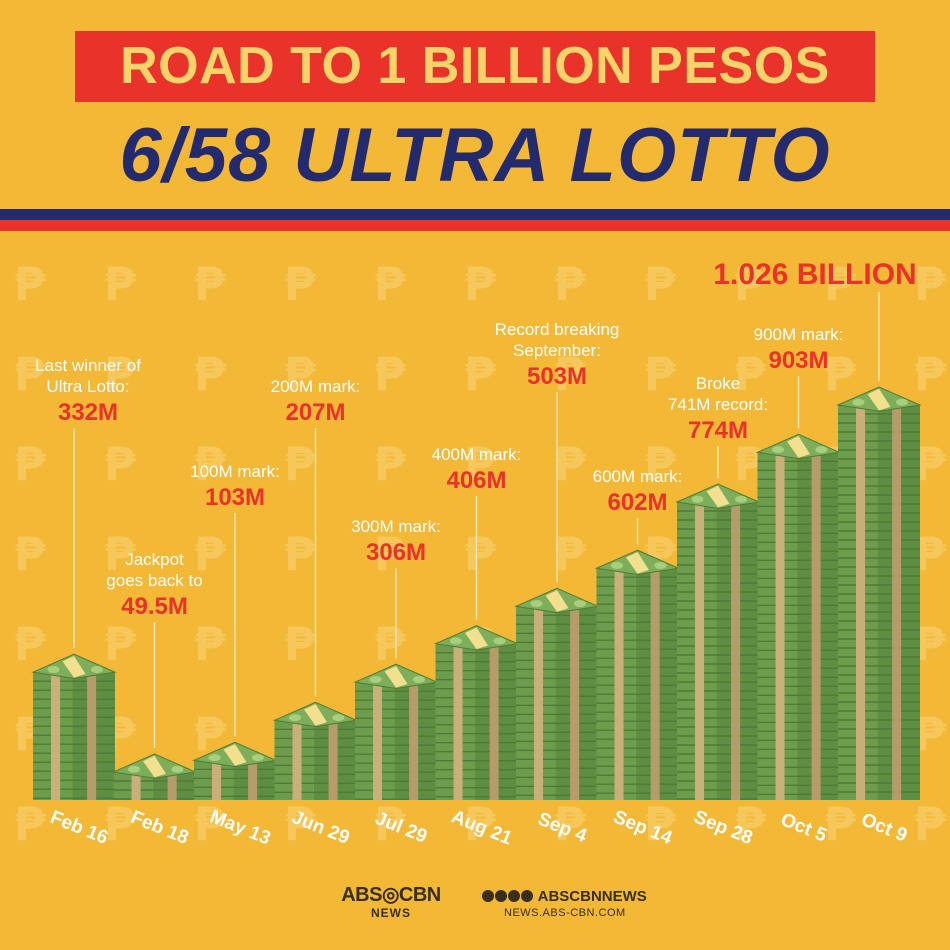  What do you see at coordinates (154, 580) in the screenshot?
I see `annotation-label: goes back to` at bounding box center [154, 580].